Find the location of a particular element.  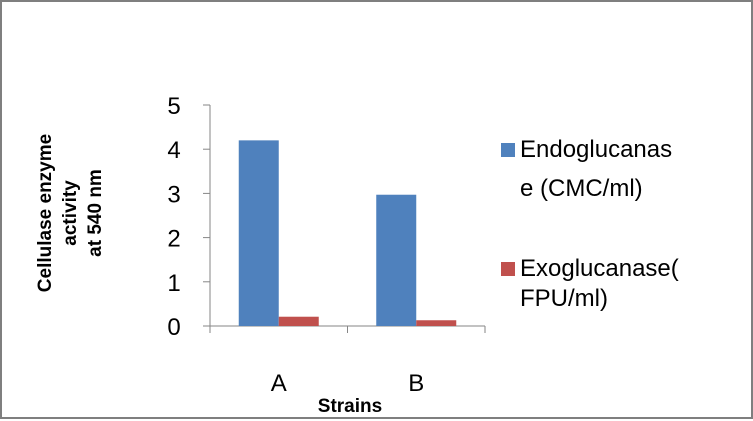

bar-series-1-A is located at coordinates (298, 321).